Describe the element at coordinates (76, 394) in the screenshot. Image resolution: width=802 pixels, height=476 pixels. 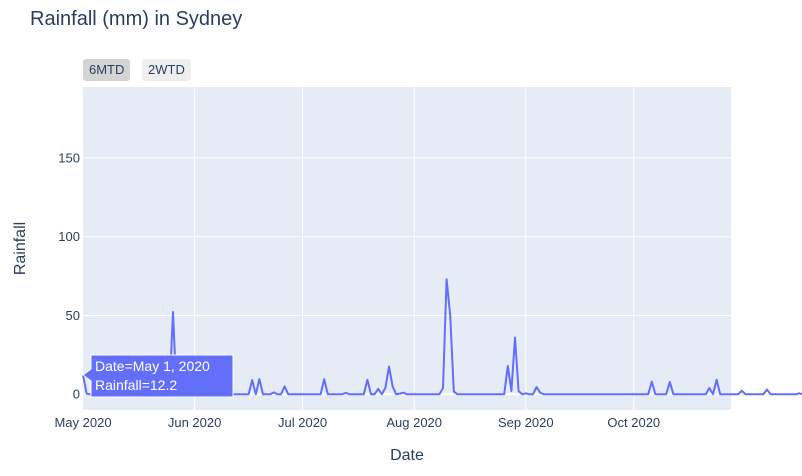
I see `y-tick-label: 0` at that location.